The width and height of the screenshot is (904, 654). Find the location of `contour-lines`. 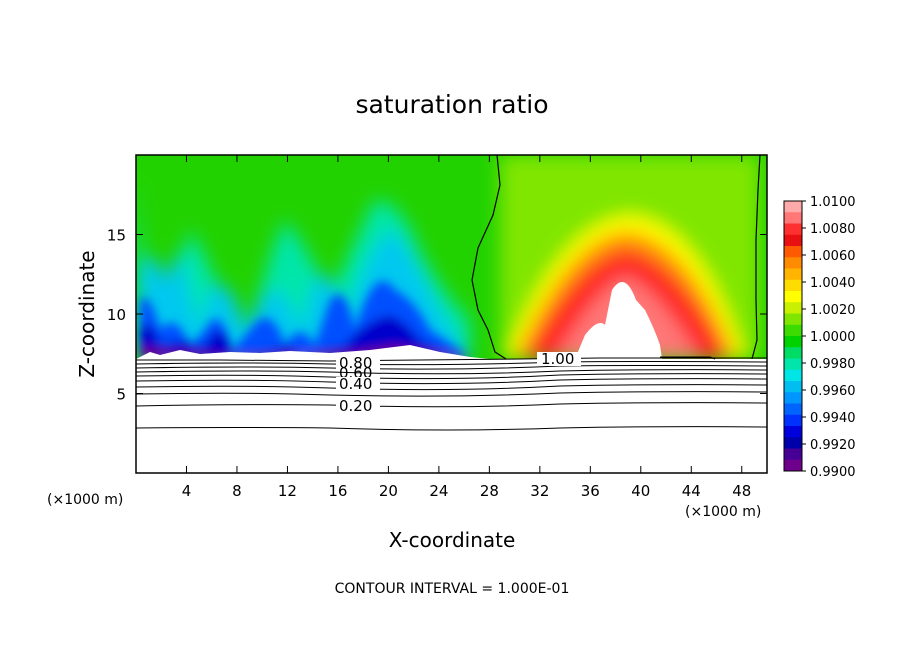

contour-lines is located at coordinates (451, 393).